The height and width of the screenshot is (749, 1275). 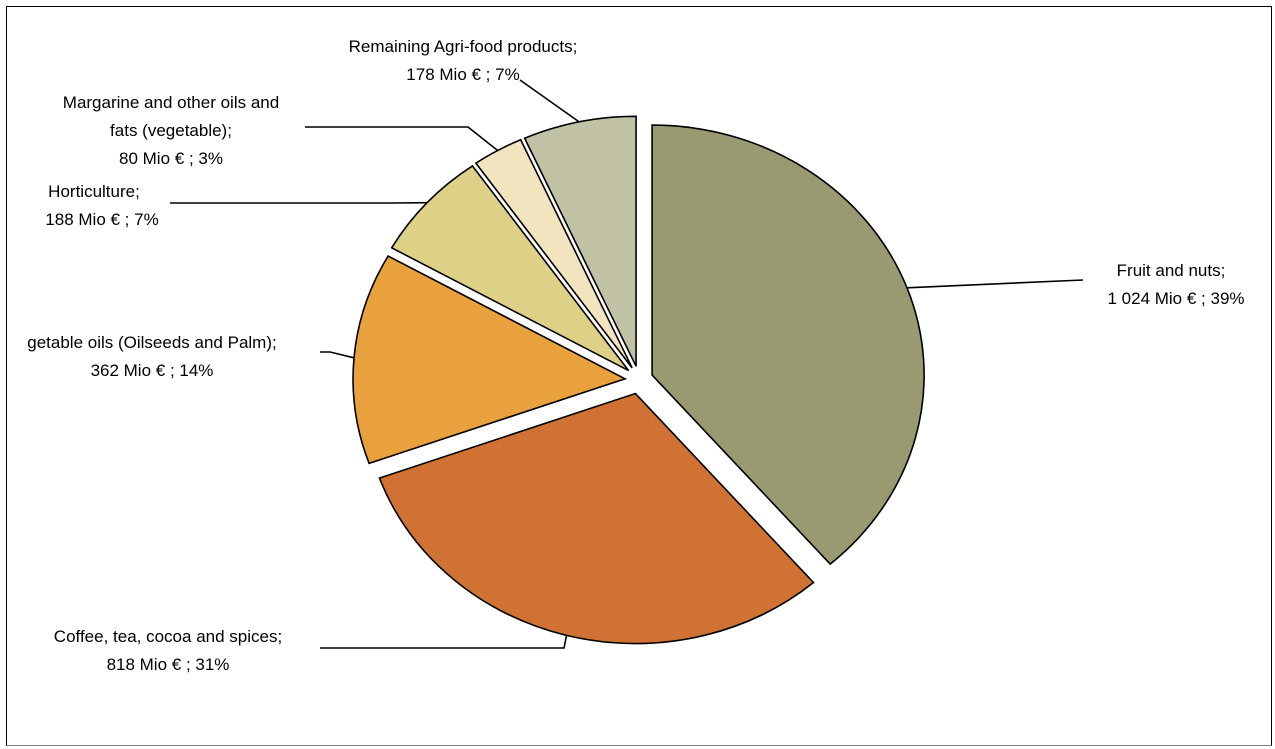 I want to click on slice-label-line-2: fats (vegetable);, so click(x=171, y=130).